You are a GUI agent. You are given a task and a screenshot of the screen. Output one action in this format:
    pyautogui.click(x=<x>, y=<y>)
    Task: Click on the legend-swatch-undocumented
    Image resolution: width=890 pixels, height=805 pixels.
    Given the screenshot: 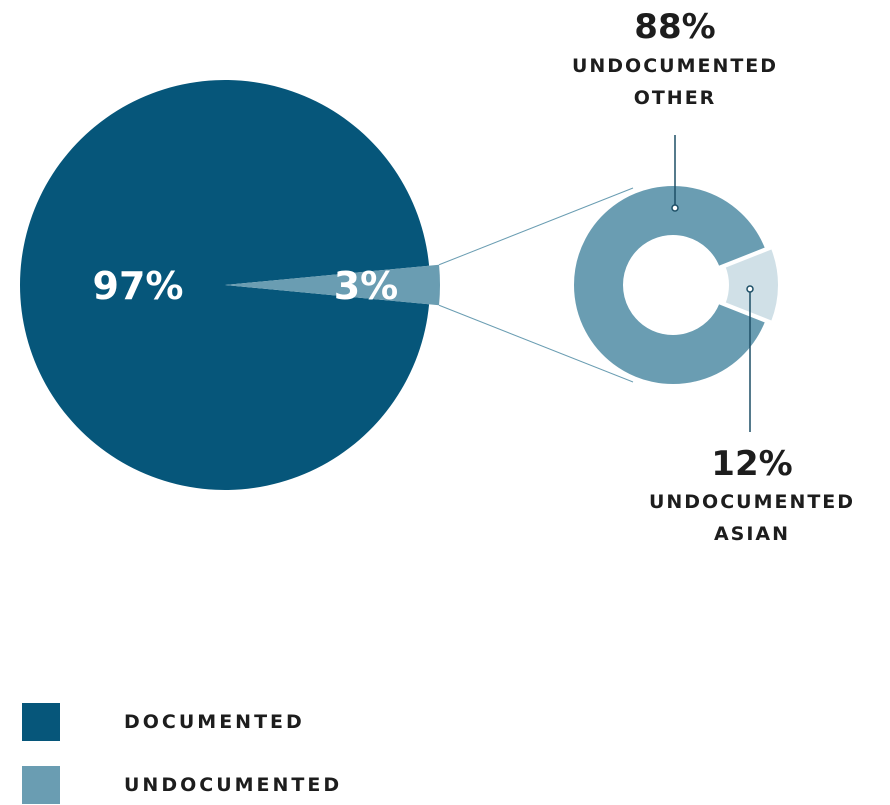 What is the action you would take?
    pyautogui.click(x=41, y=785)
    